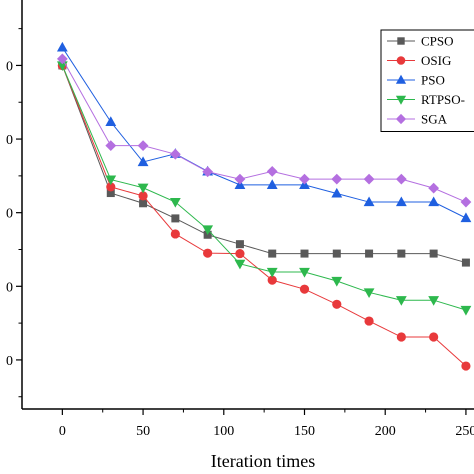  I want to click on legend-label: OSIG, so click(436, 60).